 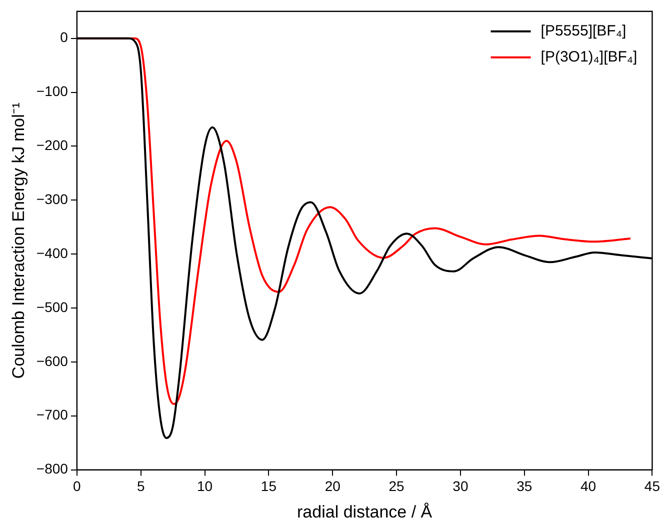 What do you see at coordinates (52, 252) in the screenshot?
I see `y-tick-label: −400` at bounding box center [52, 252].